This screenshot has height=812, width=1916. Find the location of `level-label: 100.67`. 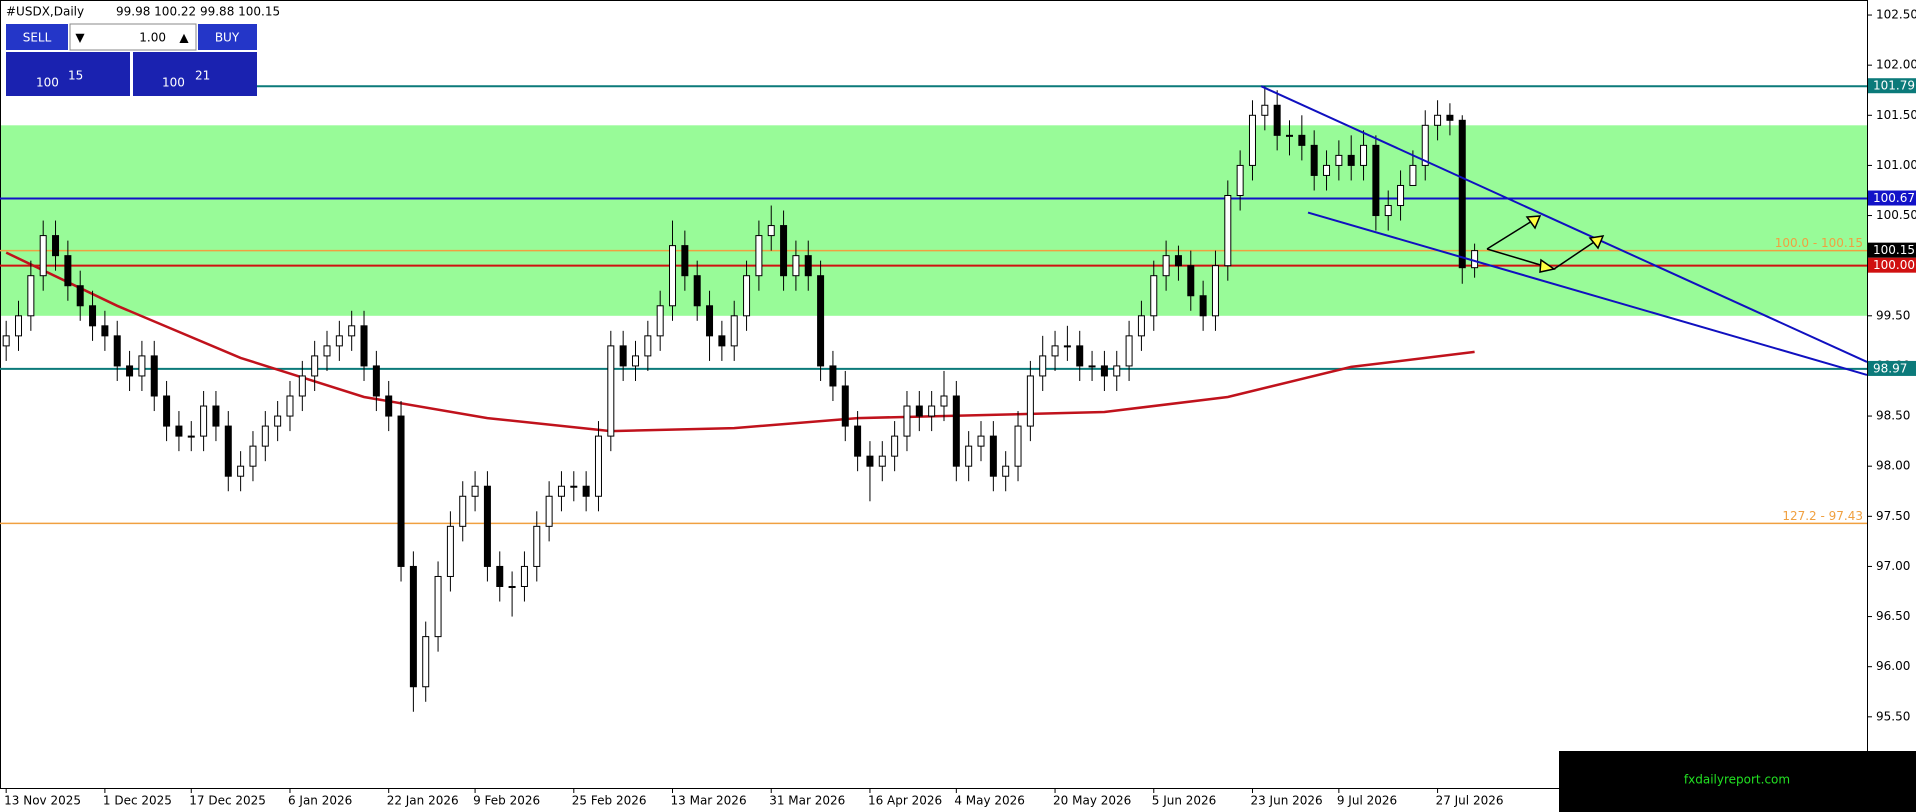

level-label: 100.67 is located at coordinates (1894, 198).